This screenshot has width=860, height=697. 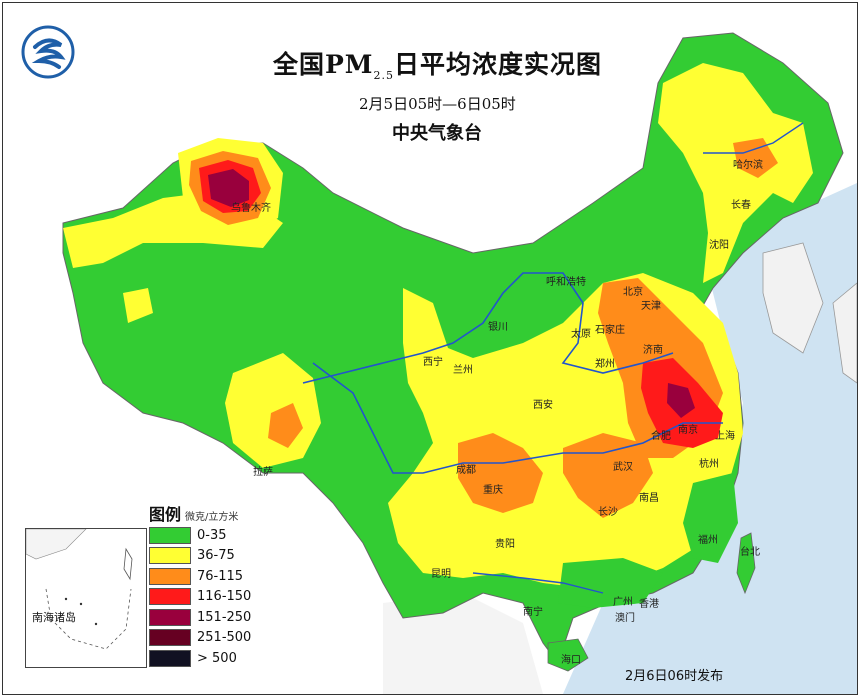 I want to click on city-label: 太原, so click(x=581, y=334).